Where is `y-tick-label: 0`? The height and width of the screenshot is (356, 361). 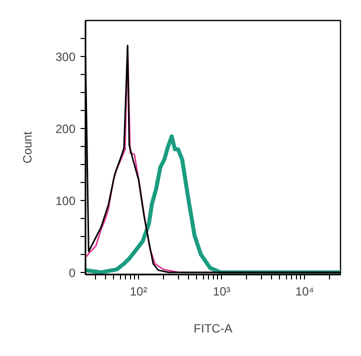 y-tick-label: 0 is located at coordinates (72, 273).